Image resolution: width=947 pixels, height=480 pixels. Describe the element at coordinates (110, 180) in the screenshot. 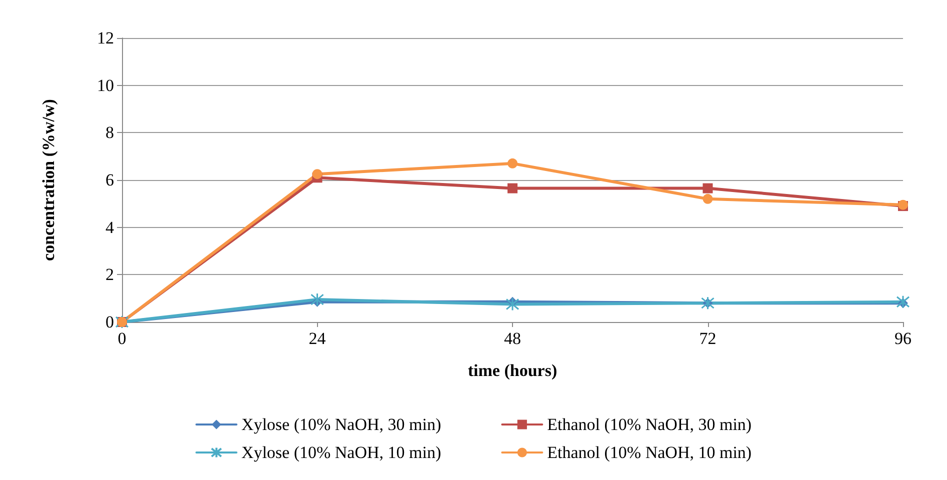

I see `y-tick-label: 6` at that location.